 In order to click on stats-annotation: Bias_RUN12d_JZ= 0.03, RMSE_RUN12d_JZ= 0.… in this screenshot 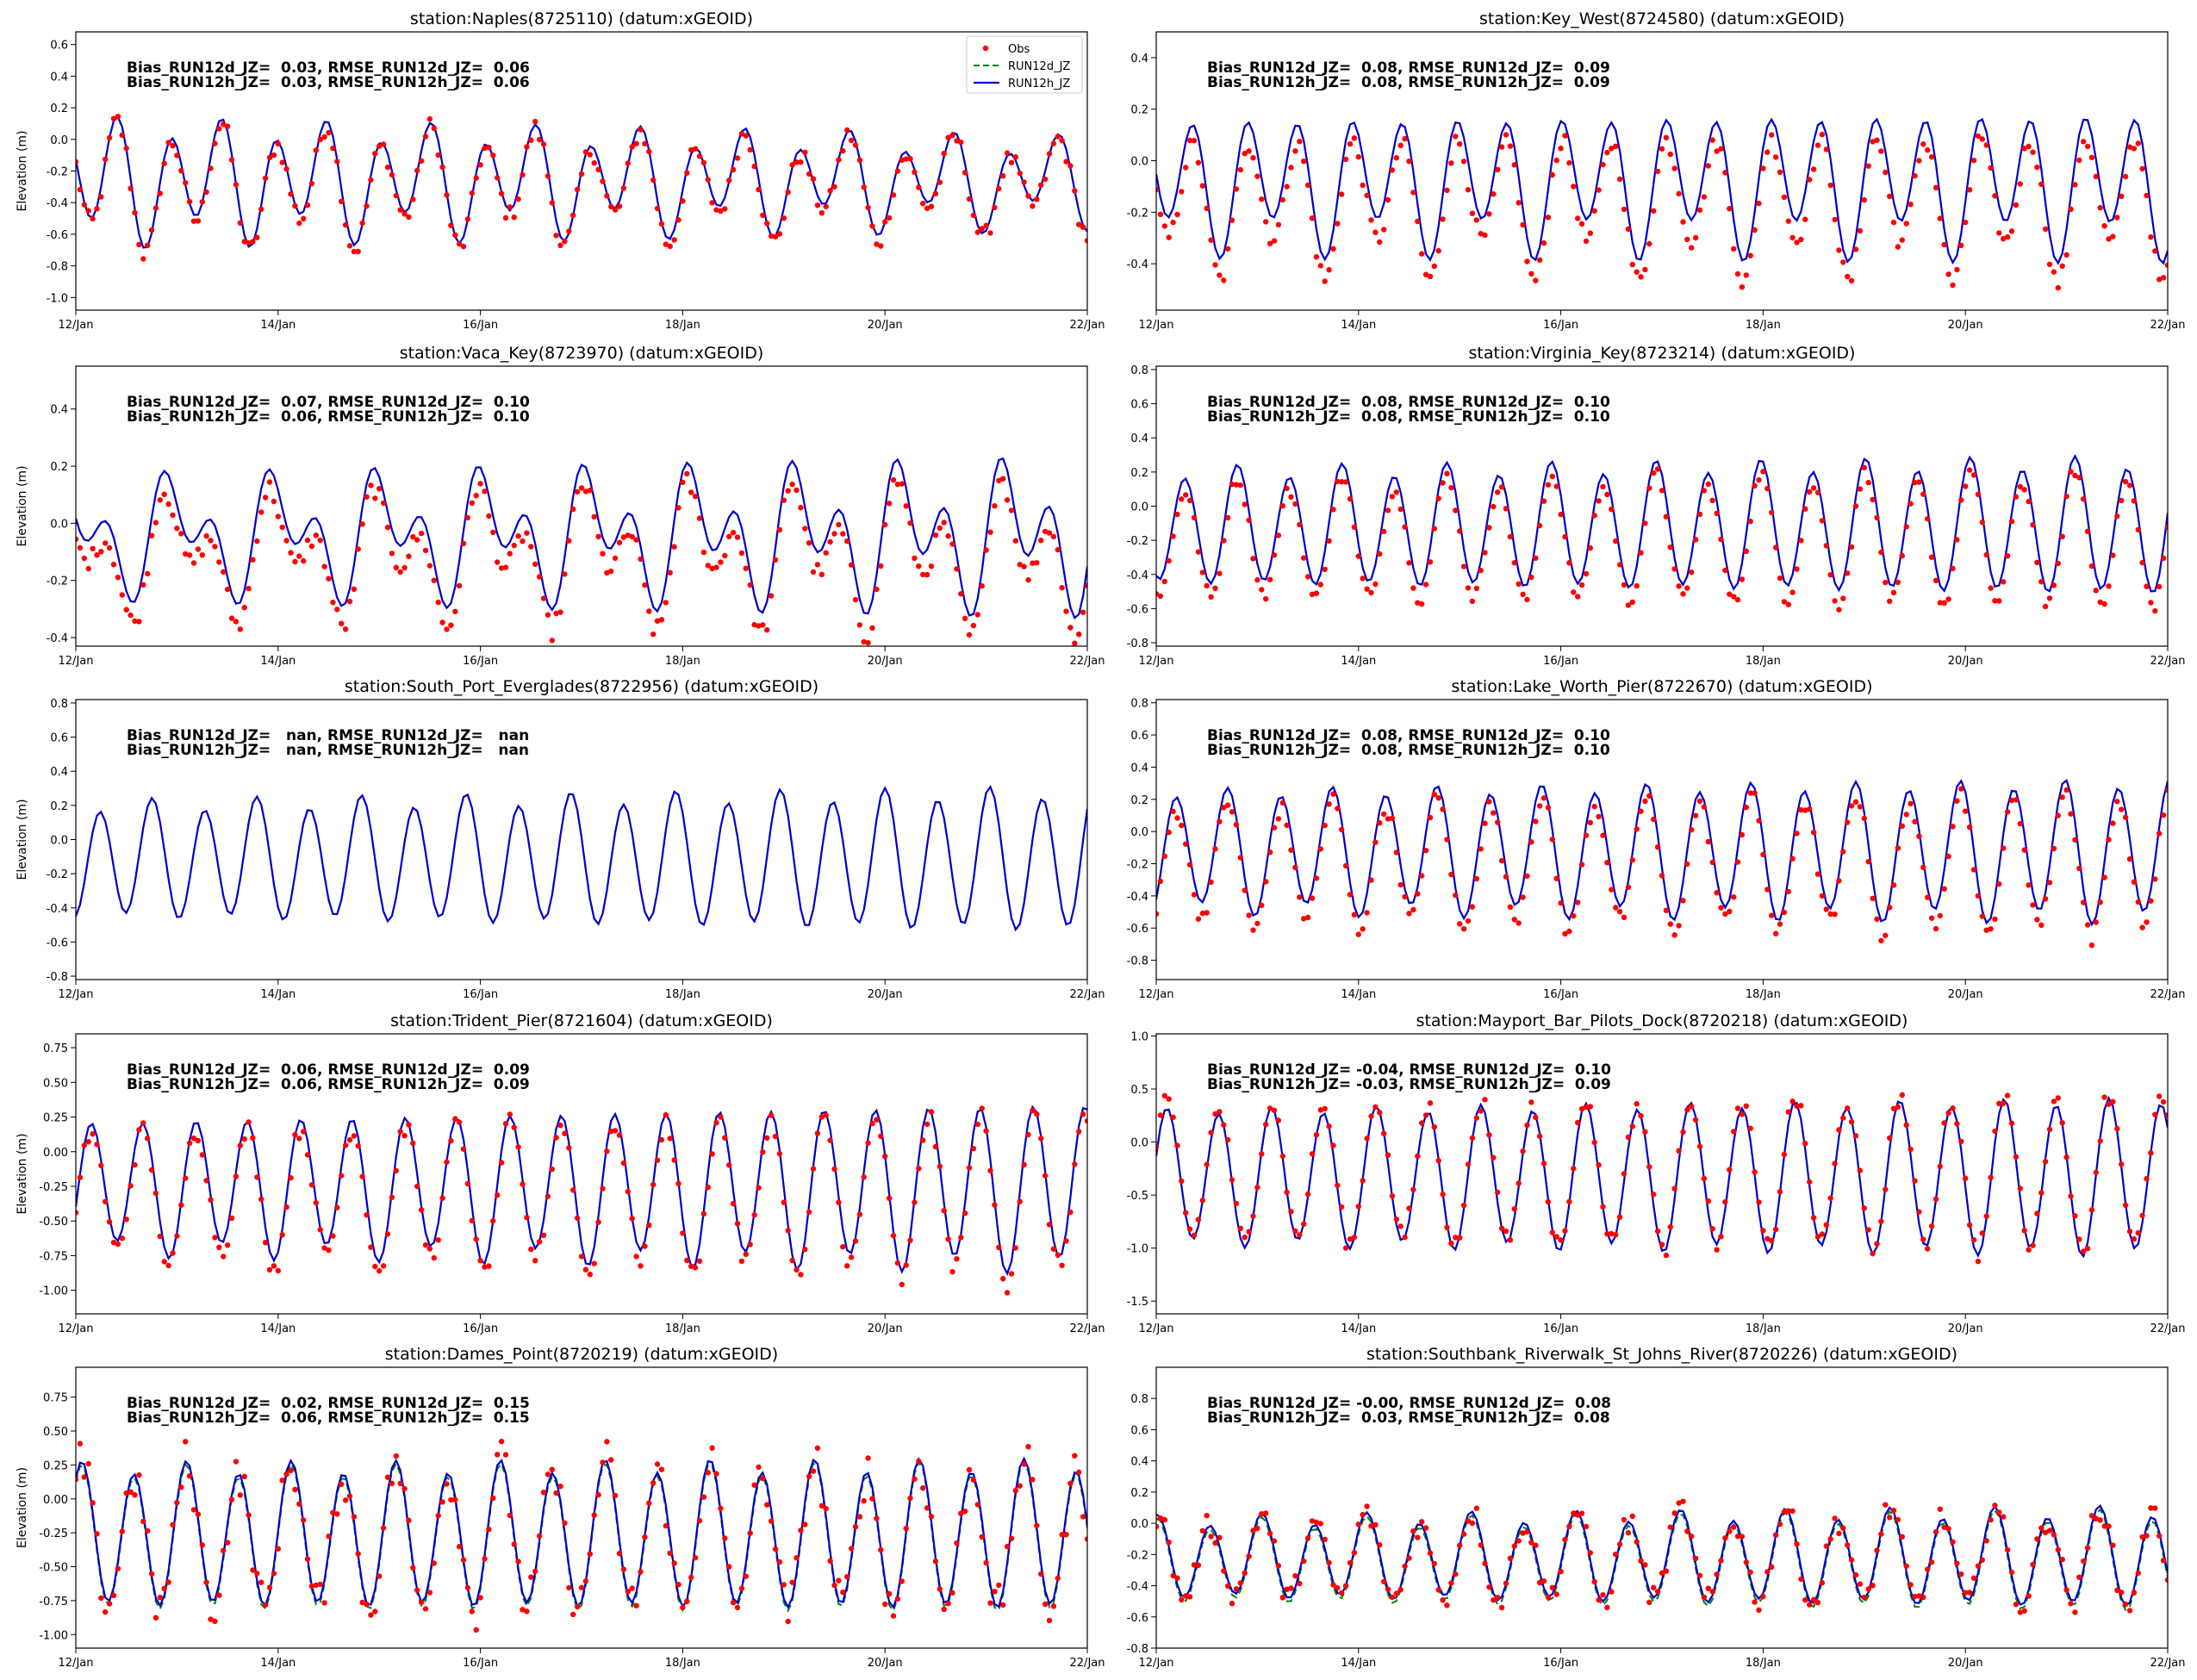, I will do `click(328, 68)`.